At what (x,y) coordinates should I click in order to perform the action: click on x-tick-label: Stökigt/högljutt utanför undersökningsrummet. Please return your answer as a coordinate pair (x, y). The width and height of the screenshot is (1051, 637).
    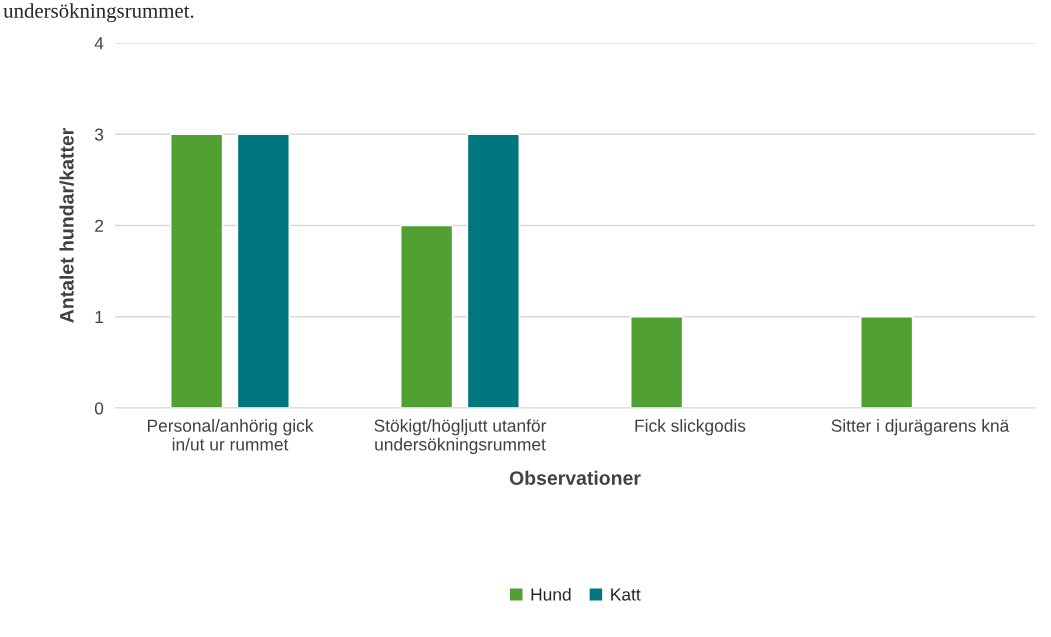
    Looking at the image, I should click on (460, 436).